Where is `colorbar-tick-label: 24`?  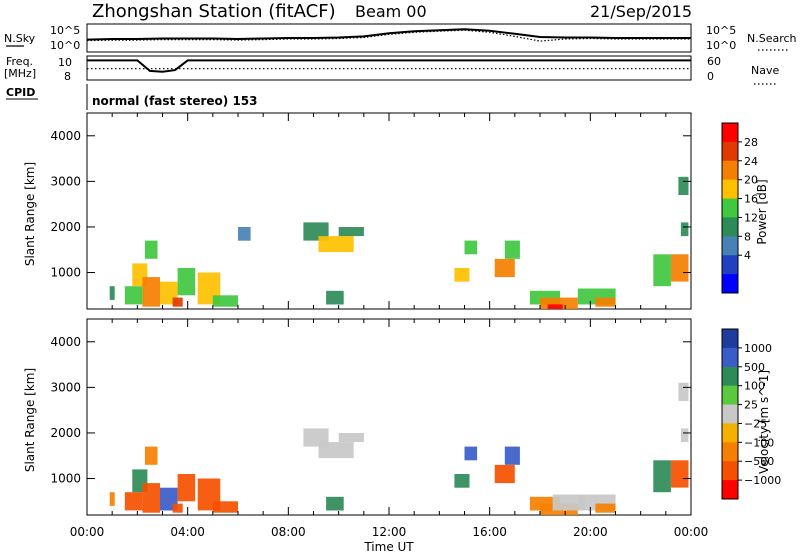
colorbar-tick-label: 24 is located at coordinates (751, 161).